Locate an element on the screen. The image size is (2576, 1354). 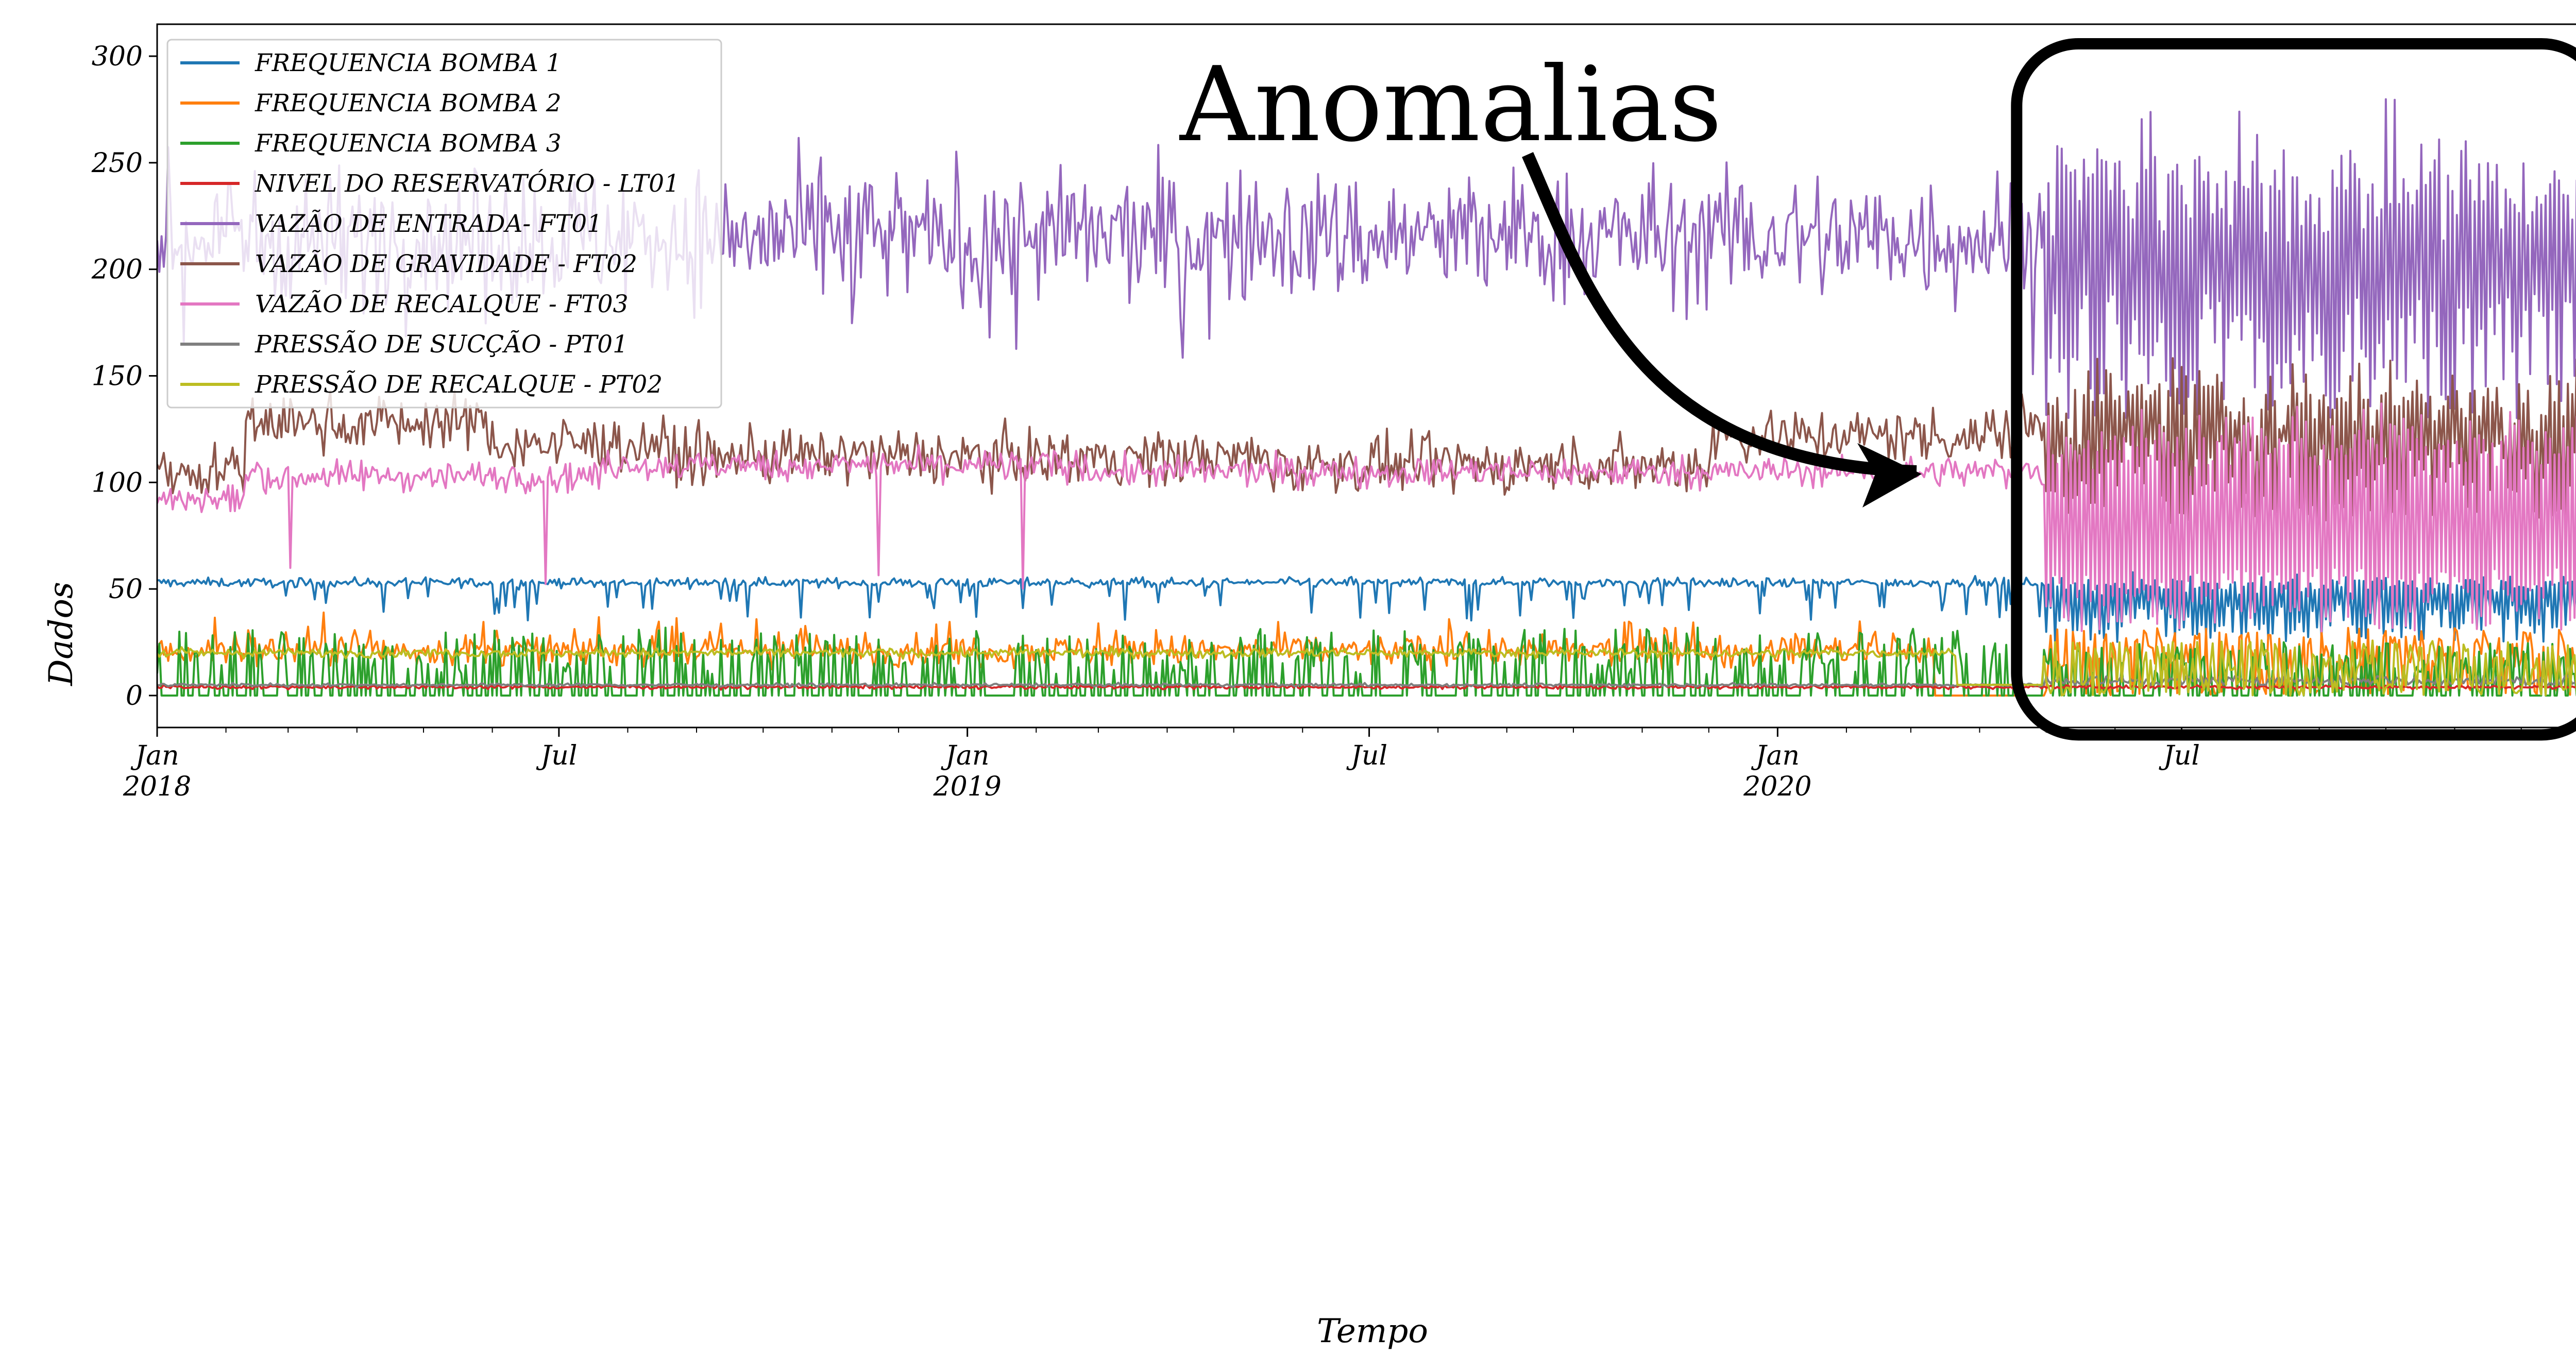
legend-label: PRESSÃO DE SUCÇÃO - PT01 is located at coordinates (441, 344).